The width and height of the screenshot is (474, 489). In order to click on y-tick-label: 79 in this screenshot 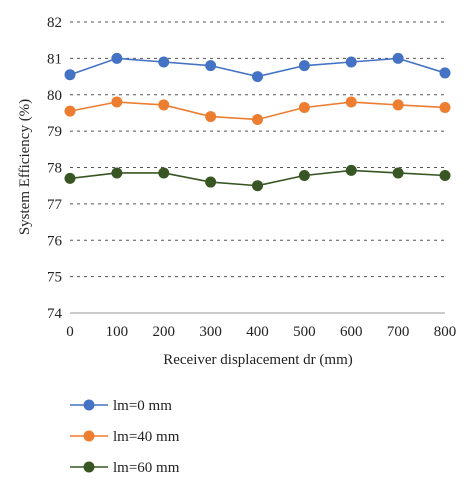, I will do `click(54, 132)`.